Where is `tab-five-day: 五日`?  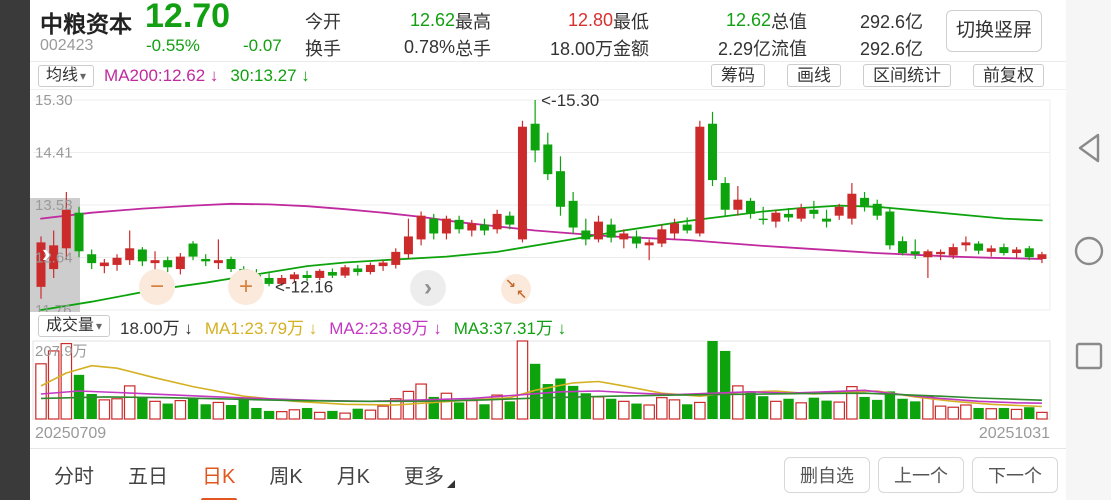 tab-five-day: 五日 is located at coordinates (148, 477).